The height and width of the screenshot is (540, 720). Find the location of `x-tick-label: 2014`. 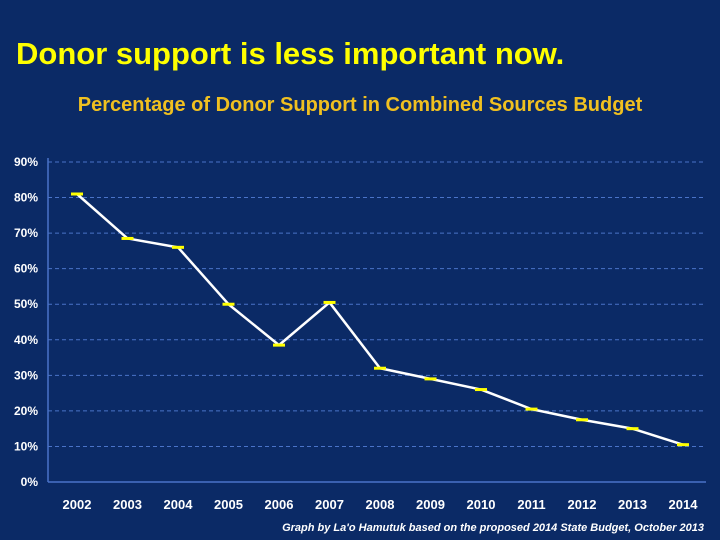

x-tick-label: 2014 is located at coordinates (684, 504).